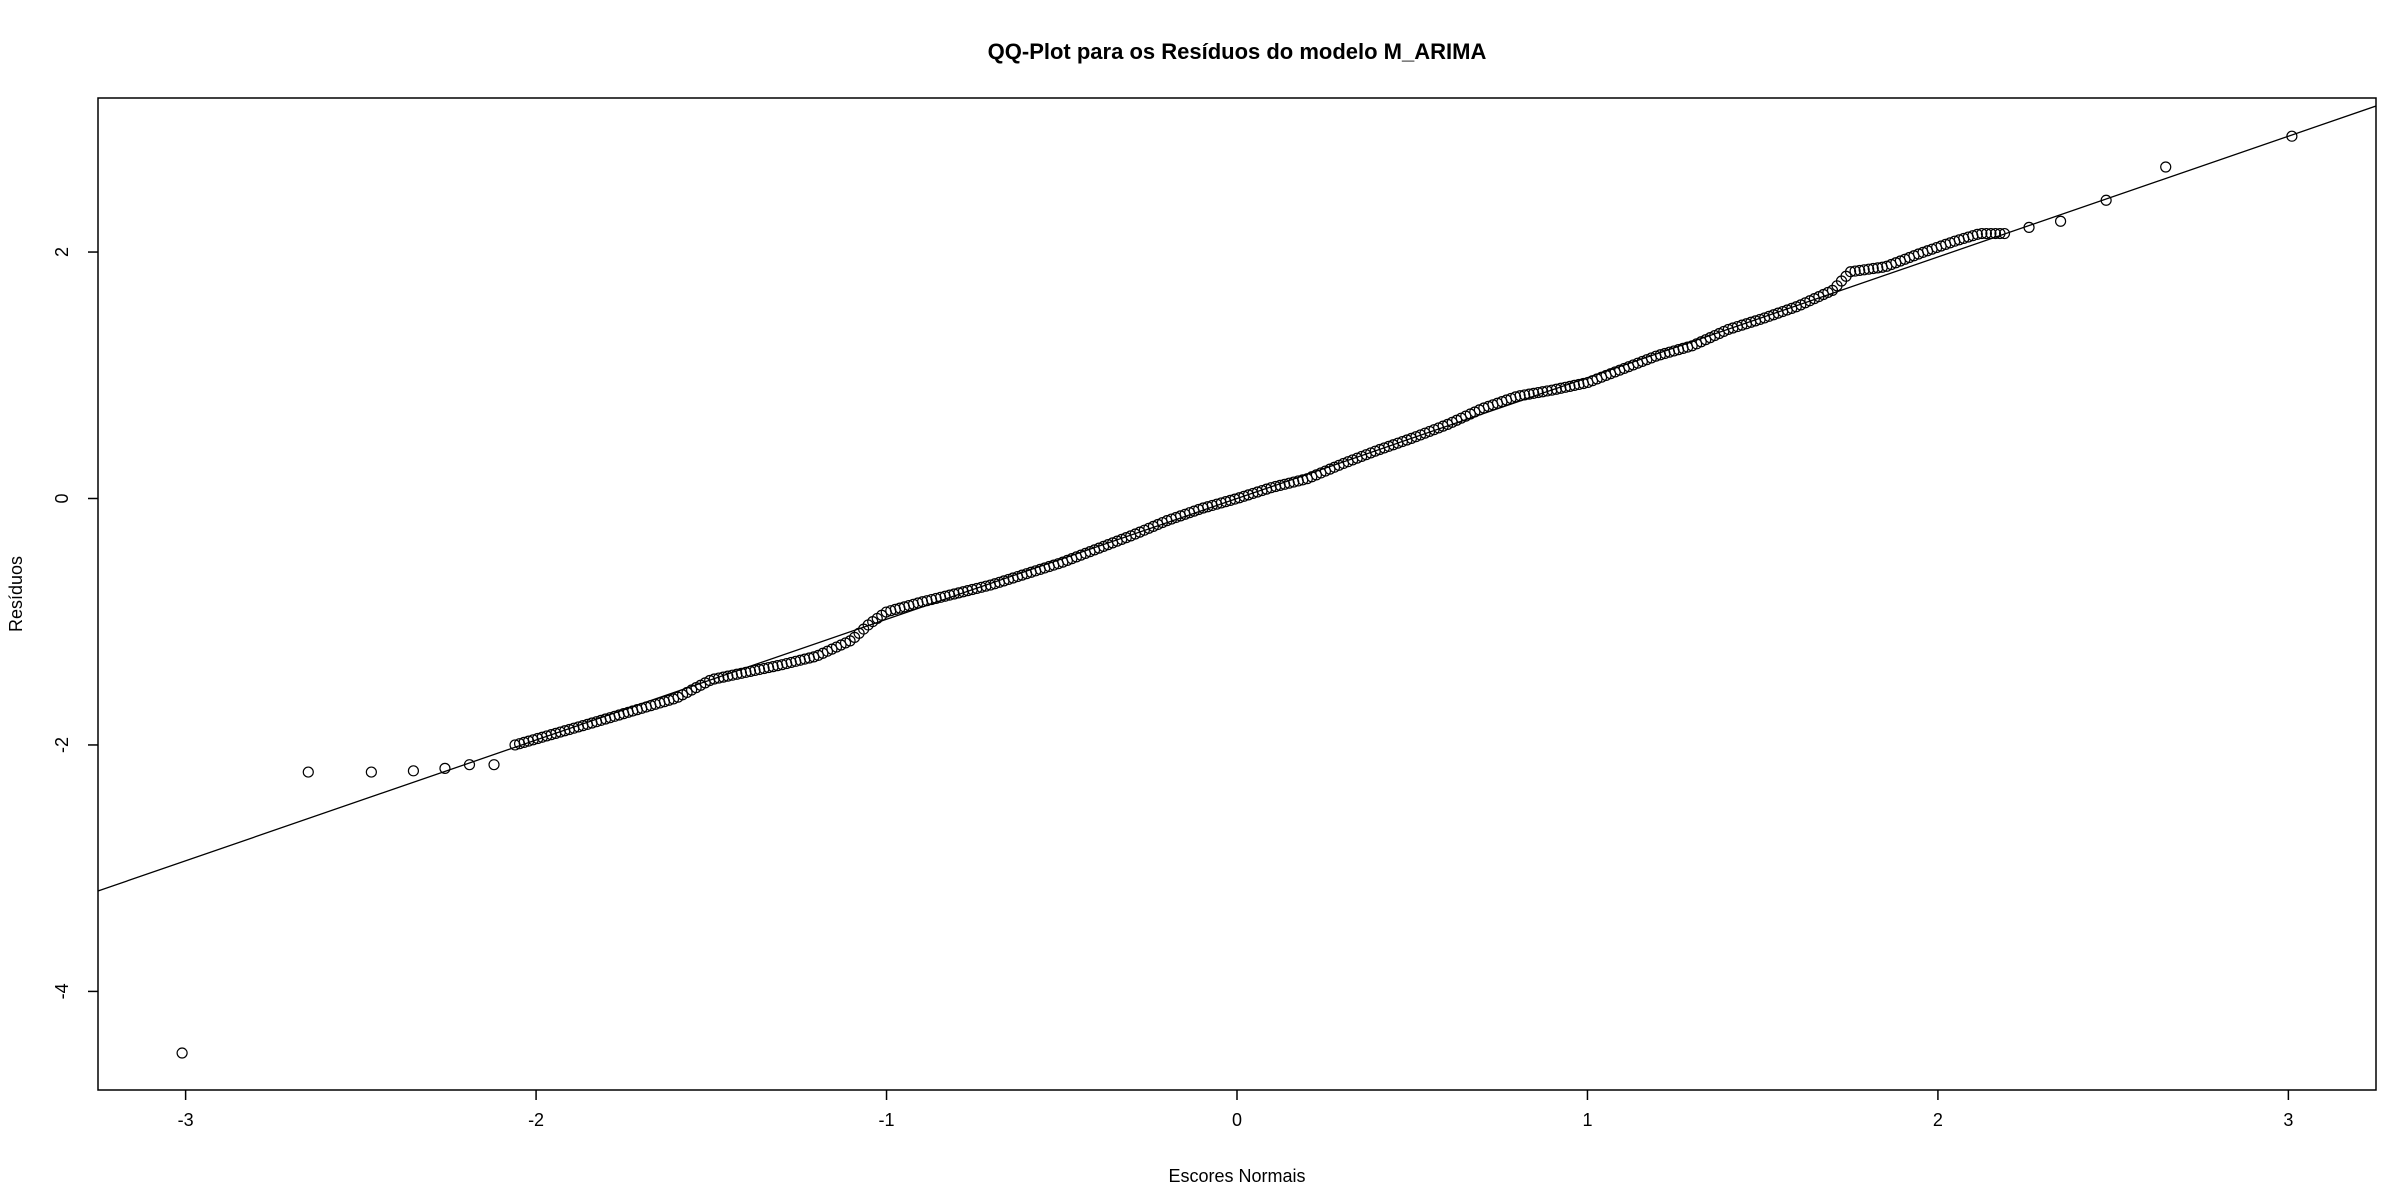 The height and width of the screenshot is (1200, 2400). What do you see at coordinates (887, 1120) in the screenshot?
I see `x-tick-label: -1` at bounding box center [887, 1120].